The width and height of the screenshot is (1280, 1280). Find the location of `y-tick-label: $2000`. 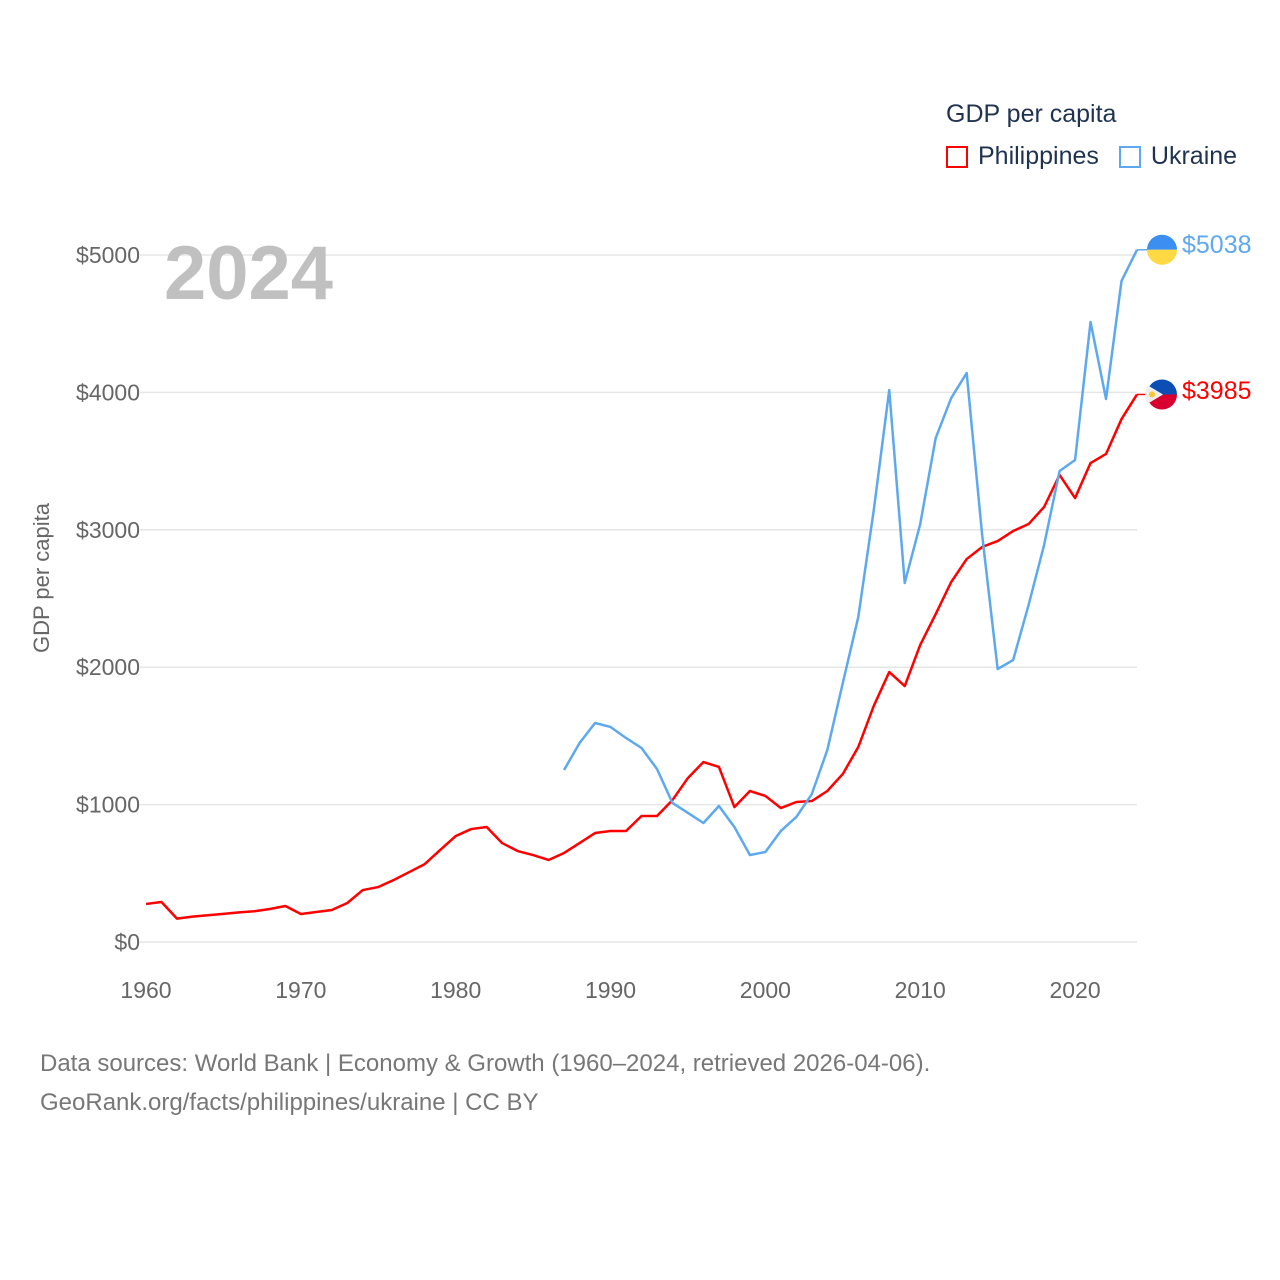

y-tick-label: $2000 is located at coordinates (108, 667).